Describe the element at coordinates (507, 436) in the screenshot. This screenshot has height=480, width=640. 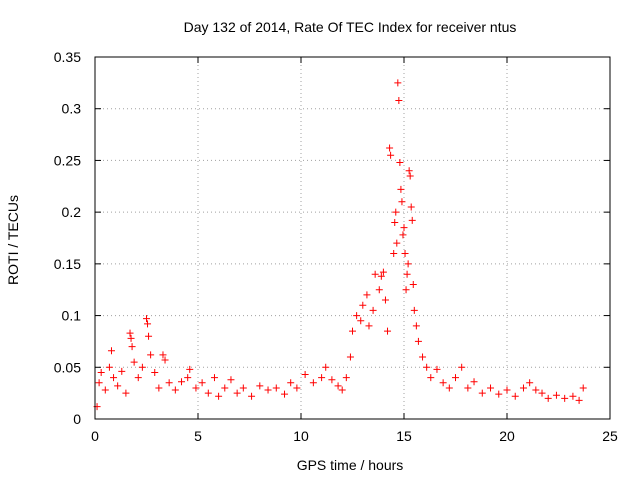
I see `x-tick-label: 20` at that location.